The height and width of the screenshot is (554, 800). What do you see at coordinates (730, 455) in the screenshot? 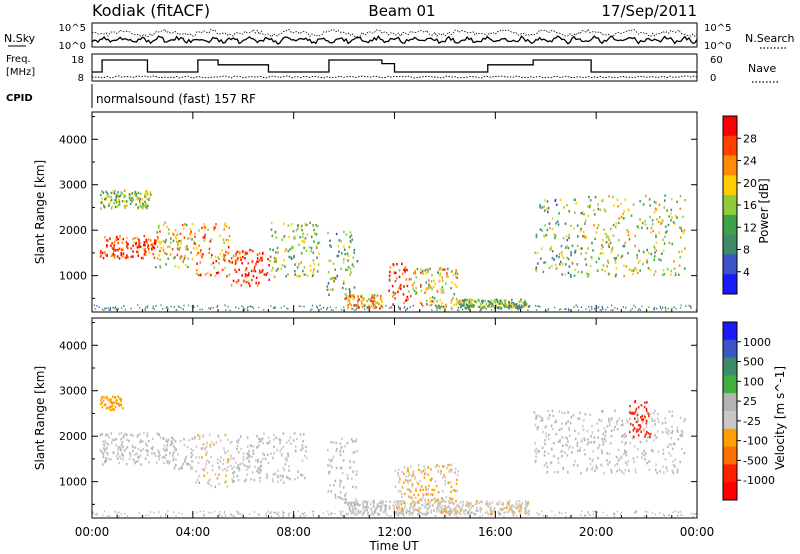
I see `colorbar-cell` at bounding box center [730, 455].